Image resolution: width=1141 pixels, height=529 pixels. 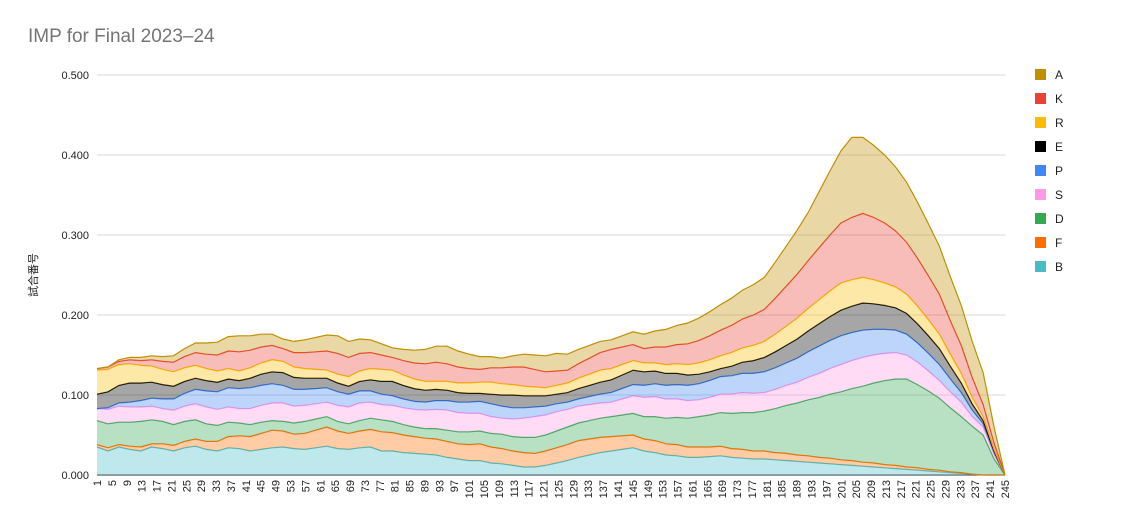 What do you see at coordinates (98, 483) in the screenshot?
I see `x-tick-label: 1` at bounding box center [98, 483].